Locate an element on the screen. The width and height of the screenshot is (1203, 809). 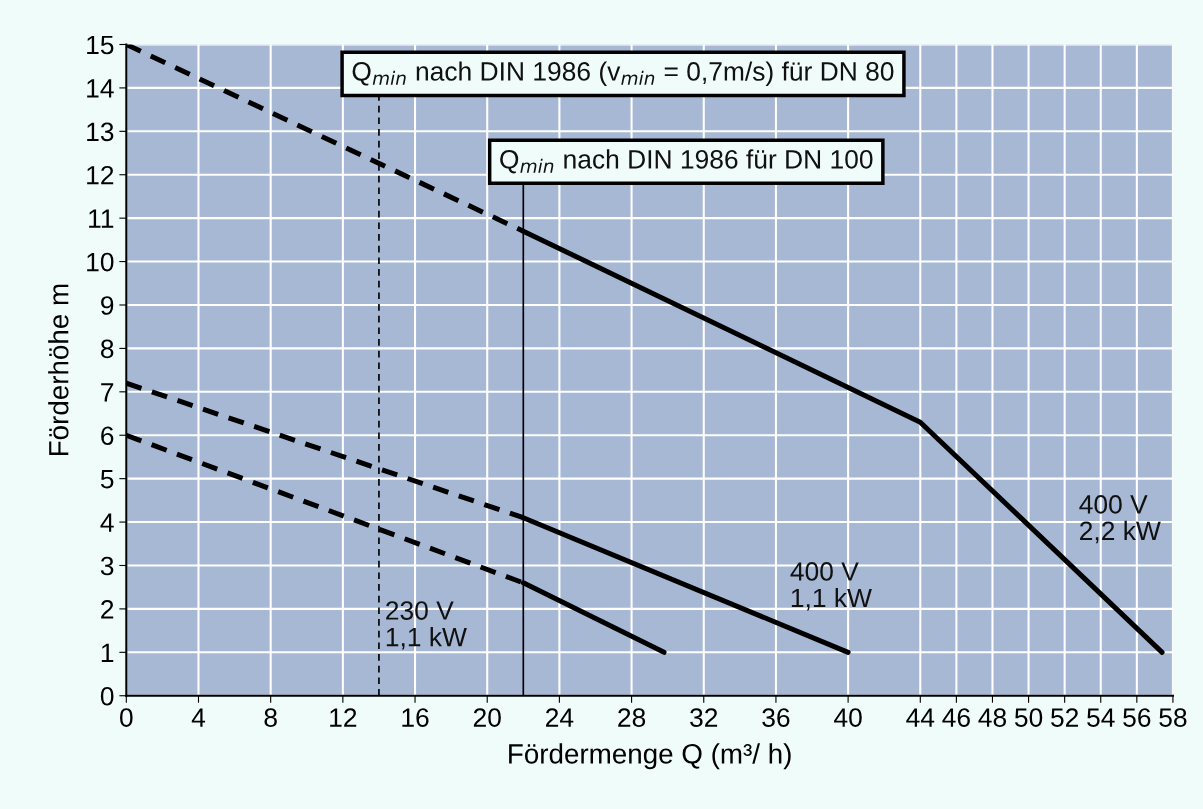
y-tick-label: 4 is located at coordinates (107, 522).